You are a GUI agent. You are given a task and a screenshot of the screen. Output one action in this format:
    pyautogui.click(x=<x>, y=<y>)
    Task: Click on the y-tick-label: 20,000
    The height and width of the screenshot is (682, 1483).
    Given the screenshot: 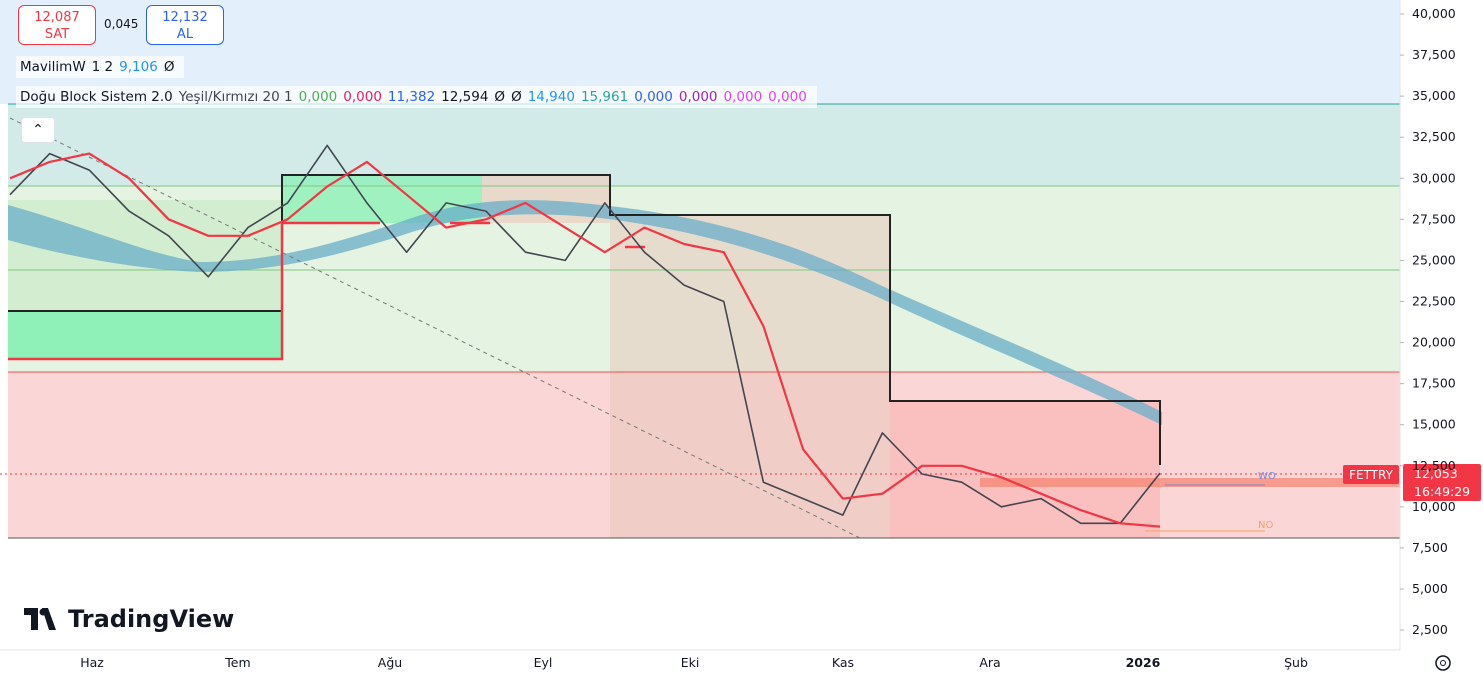 What is the action you would take?
    pyautogui.click(x=1434, y=342)
    